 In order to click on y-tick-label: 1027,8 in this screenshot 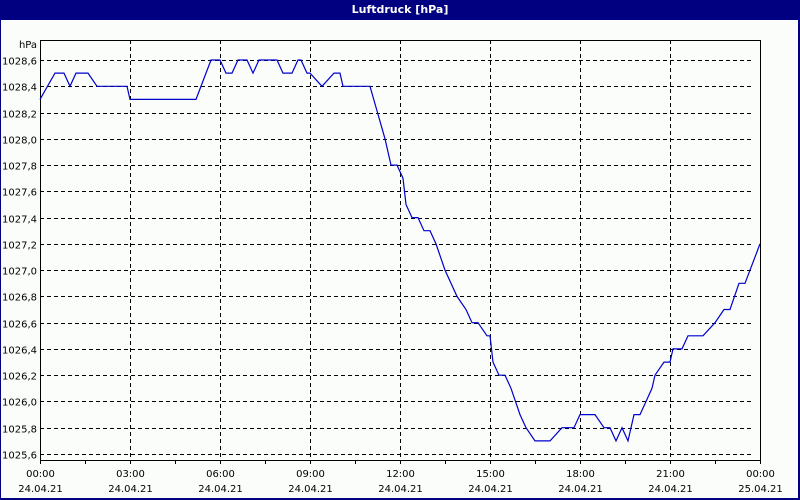, I will do `click(19, 167)`.